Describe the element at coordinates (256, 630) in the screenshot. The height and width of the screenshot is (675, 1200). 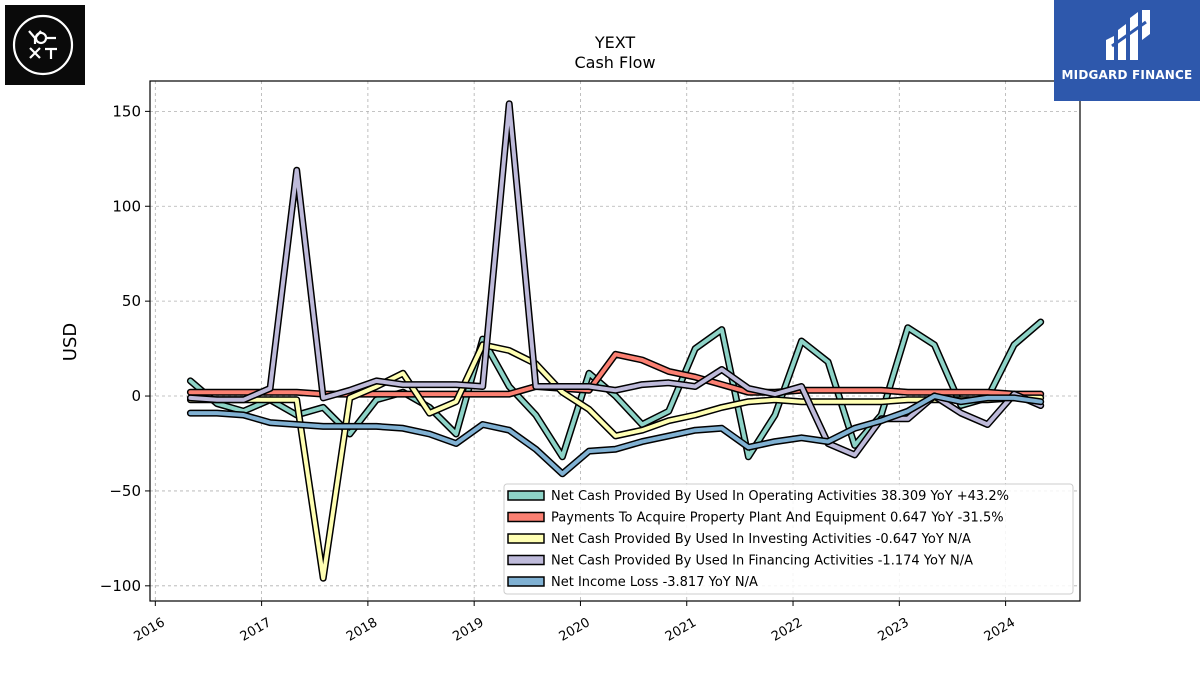
I see `x-tick-label: 2017` at that location.